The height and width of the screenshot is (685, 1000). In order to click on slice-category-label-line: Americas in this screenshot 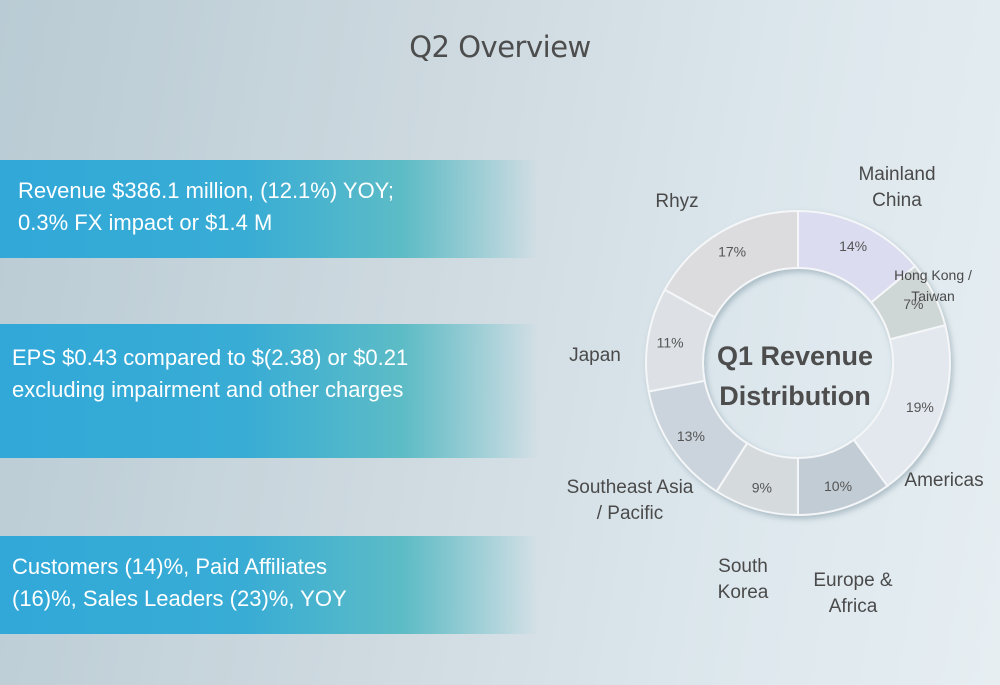, I will do `click(943, 480)`.